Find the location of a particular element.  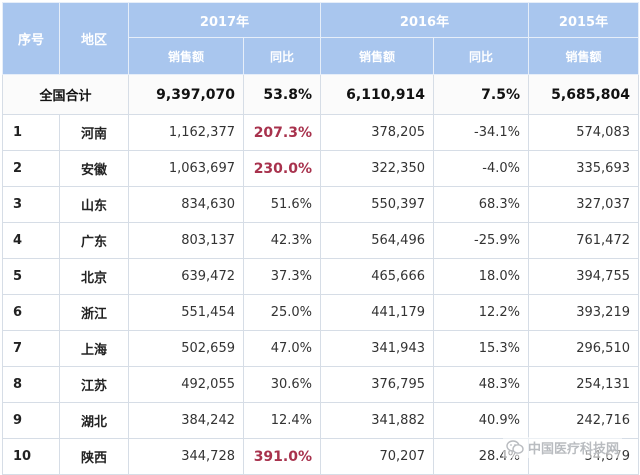

row-sales-2017: 551,454 is located at coordinates (186, 312).